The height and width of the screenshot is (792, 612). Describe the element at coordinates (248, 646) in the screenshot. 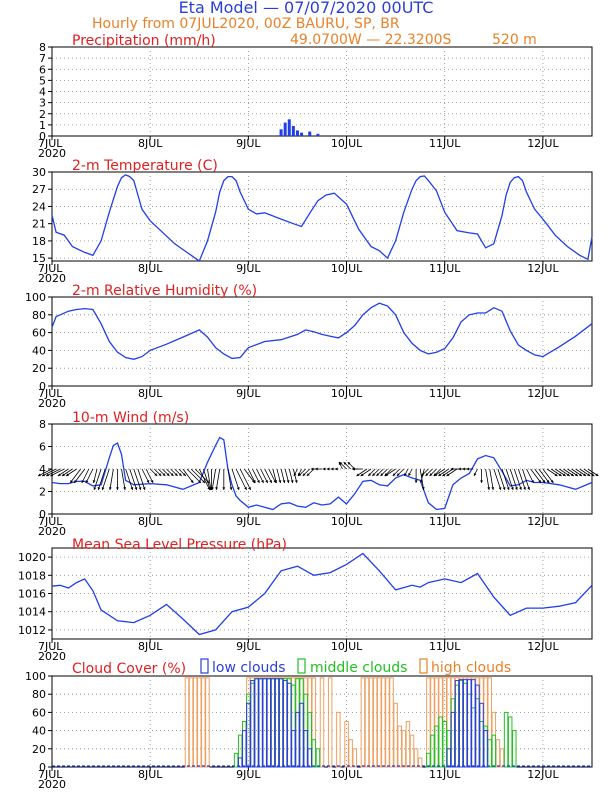

I see `mslp-xlabel-day: 9JUL` at that location.